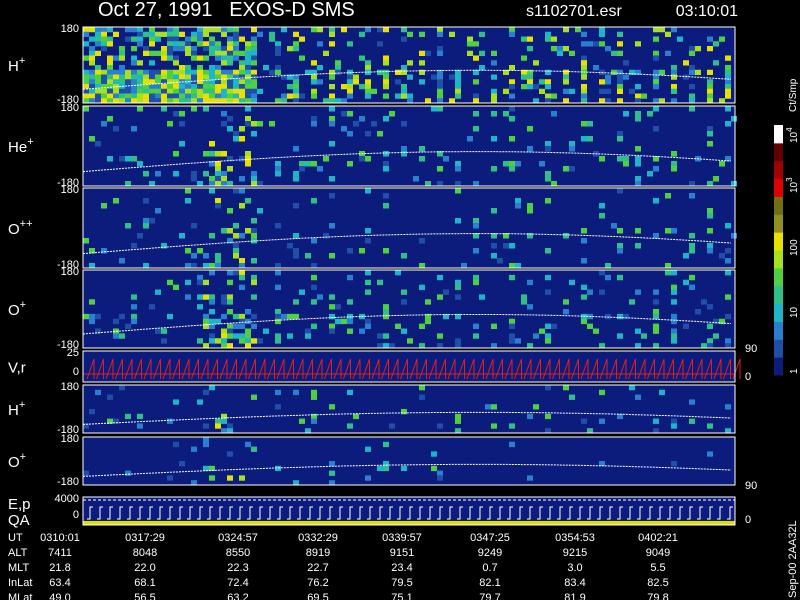 The image size is (800, 600). What do you see at coordinates (73, 353) in the screenshot?
I see `axis-top: 25` at bounding box center [73, 353].